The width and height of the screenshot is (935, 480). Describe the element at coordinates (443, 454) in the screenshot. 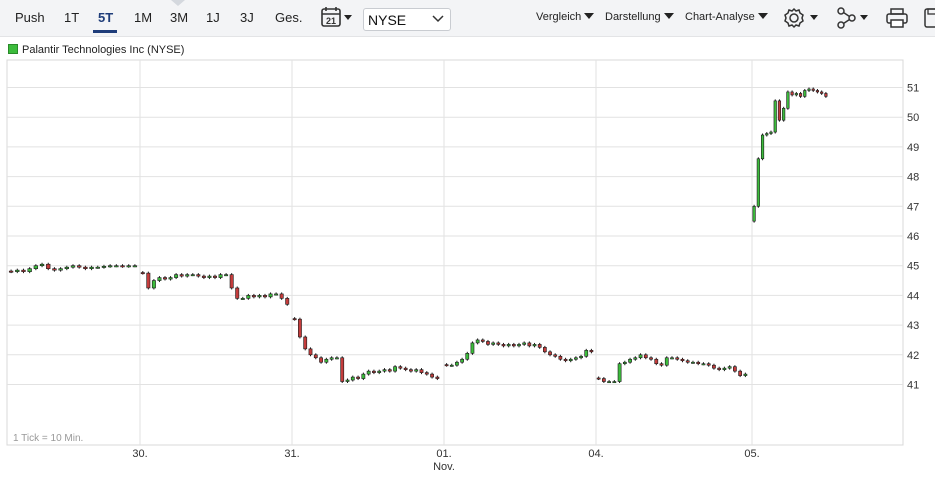

I see `x-tick-label: 01.` at that location.